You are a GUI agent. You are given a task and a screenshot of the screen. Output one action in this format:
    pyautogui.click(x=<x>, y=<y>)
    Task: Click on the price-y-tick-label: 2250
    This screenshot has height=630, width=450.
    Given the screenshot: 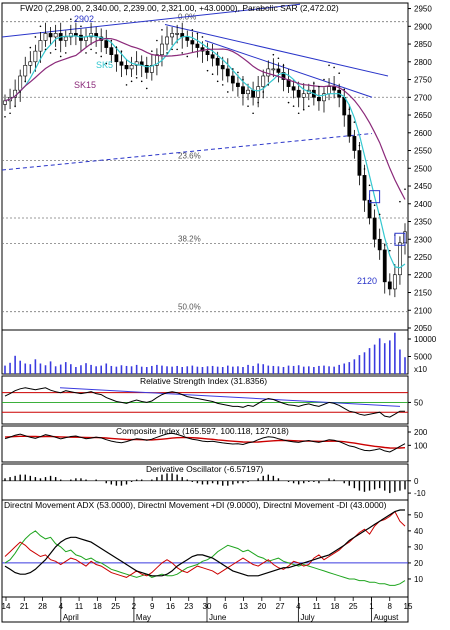 What is the action you would take?
    pyautogui.click(x=423, y=257)
    